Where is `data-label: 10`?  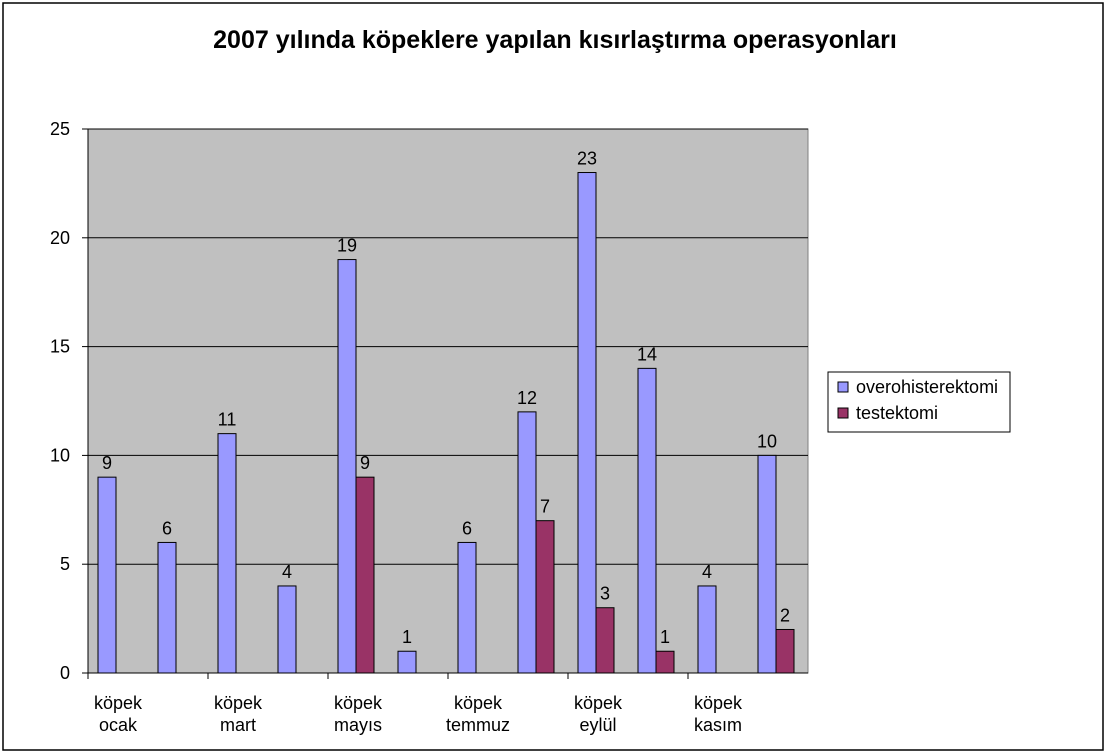 data-label: 10 is located at coordinates (767, 441).